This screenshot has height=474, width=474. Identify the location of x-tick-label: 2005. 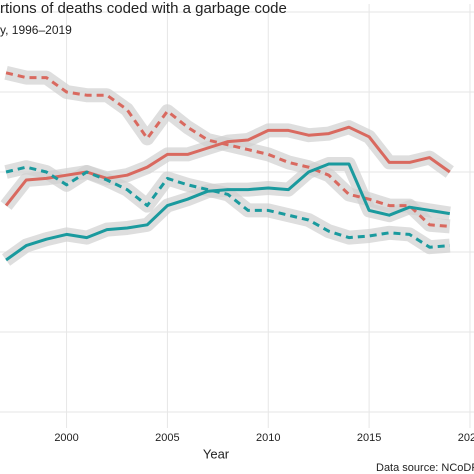
(167, 438).